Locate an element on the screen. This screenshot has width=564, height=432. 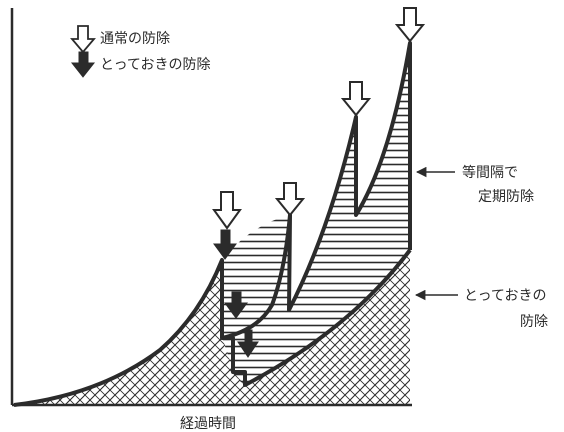
periodic-annotation-line2: 定期防除 is located at coordinates (506, 197).